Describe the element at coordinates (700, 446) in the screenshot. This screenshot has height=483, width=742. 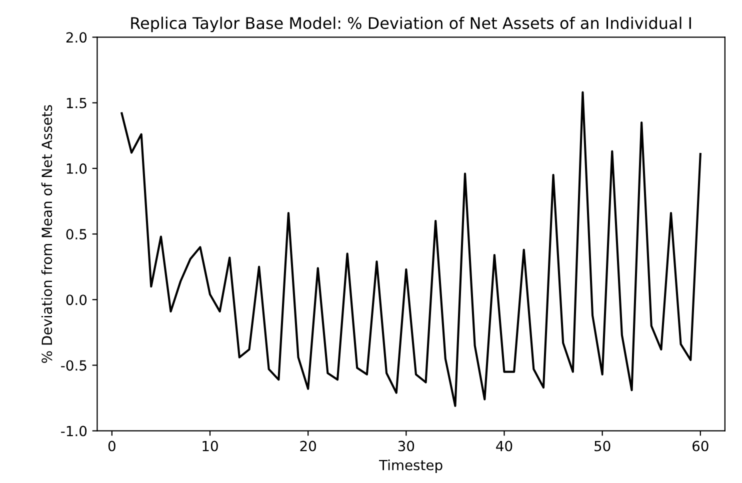
I see `x-tick-label: 60` at that location.